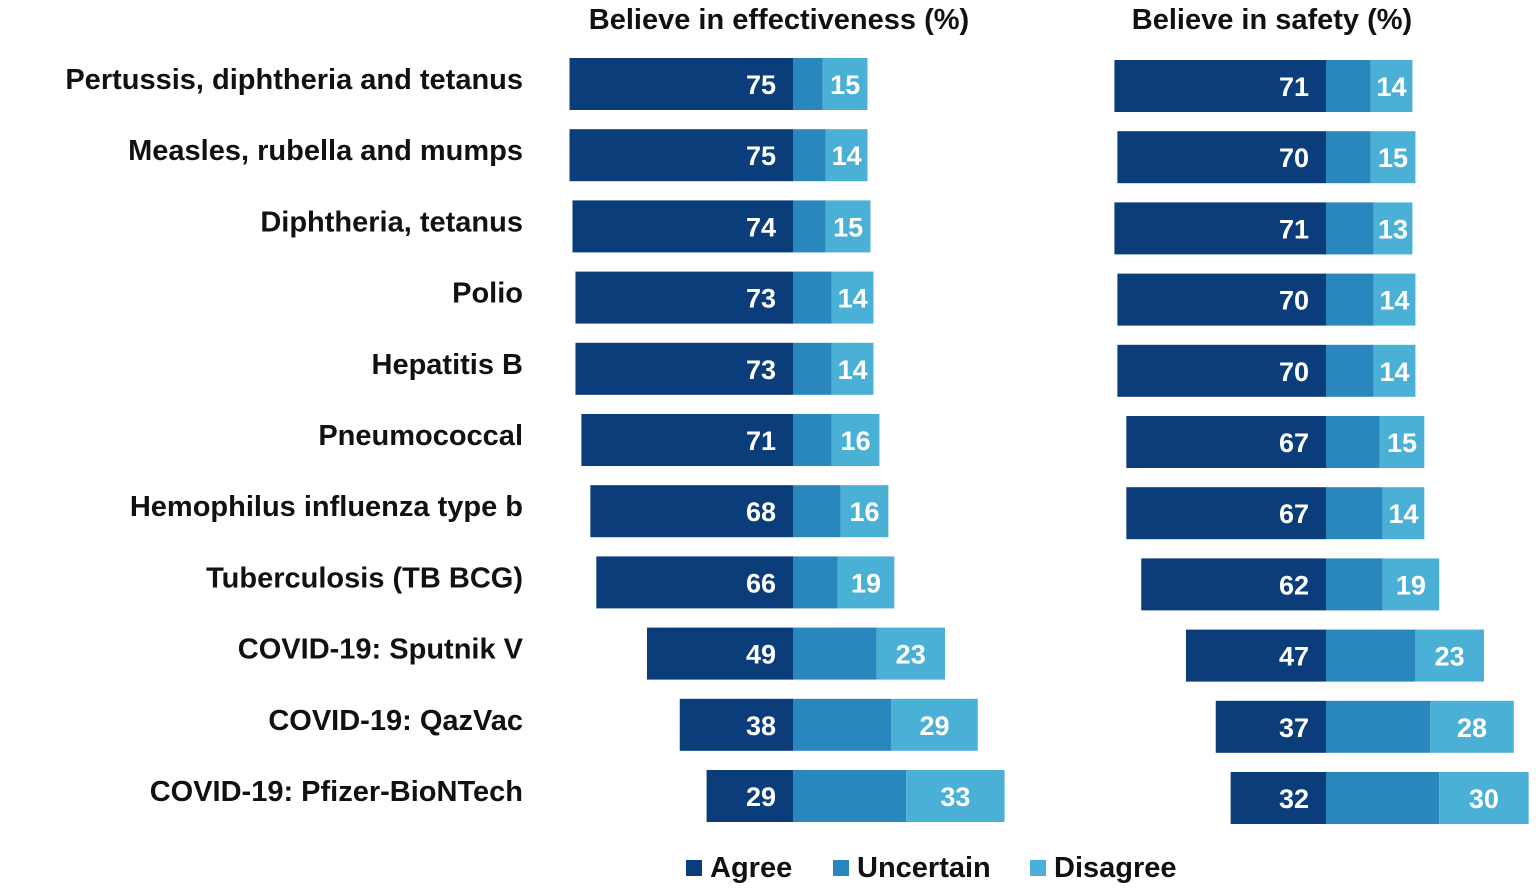 This screenshot has width=1536, height=892. I want to click on safety-label-agree-hemophilus-influenza-type-b: 67, so click(1294, 514).